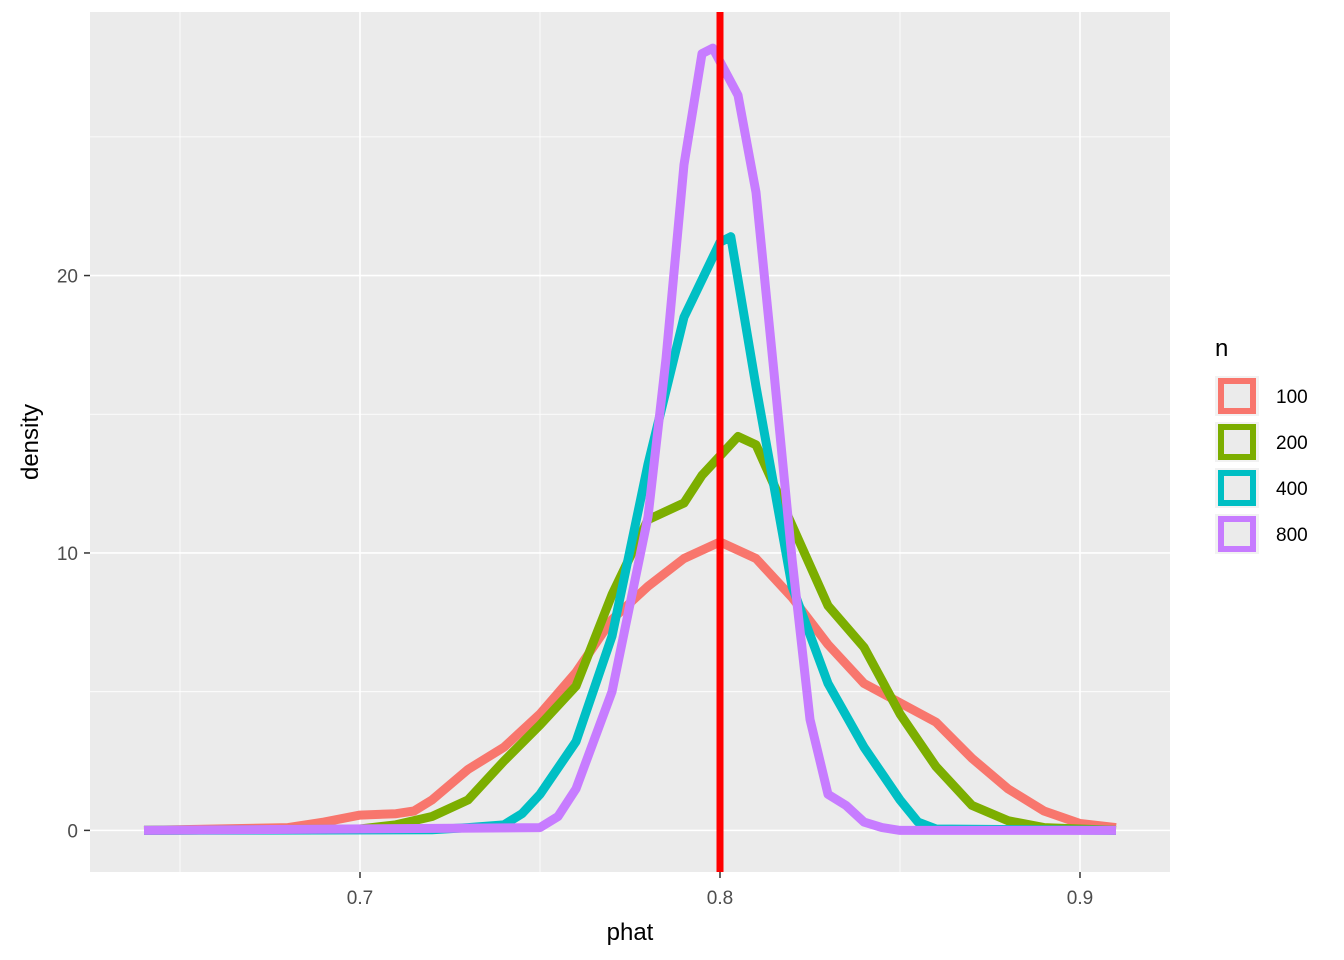  I want to click on x-tick-label: 0.7, so click(360, 898).